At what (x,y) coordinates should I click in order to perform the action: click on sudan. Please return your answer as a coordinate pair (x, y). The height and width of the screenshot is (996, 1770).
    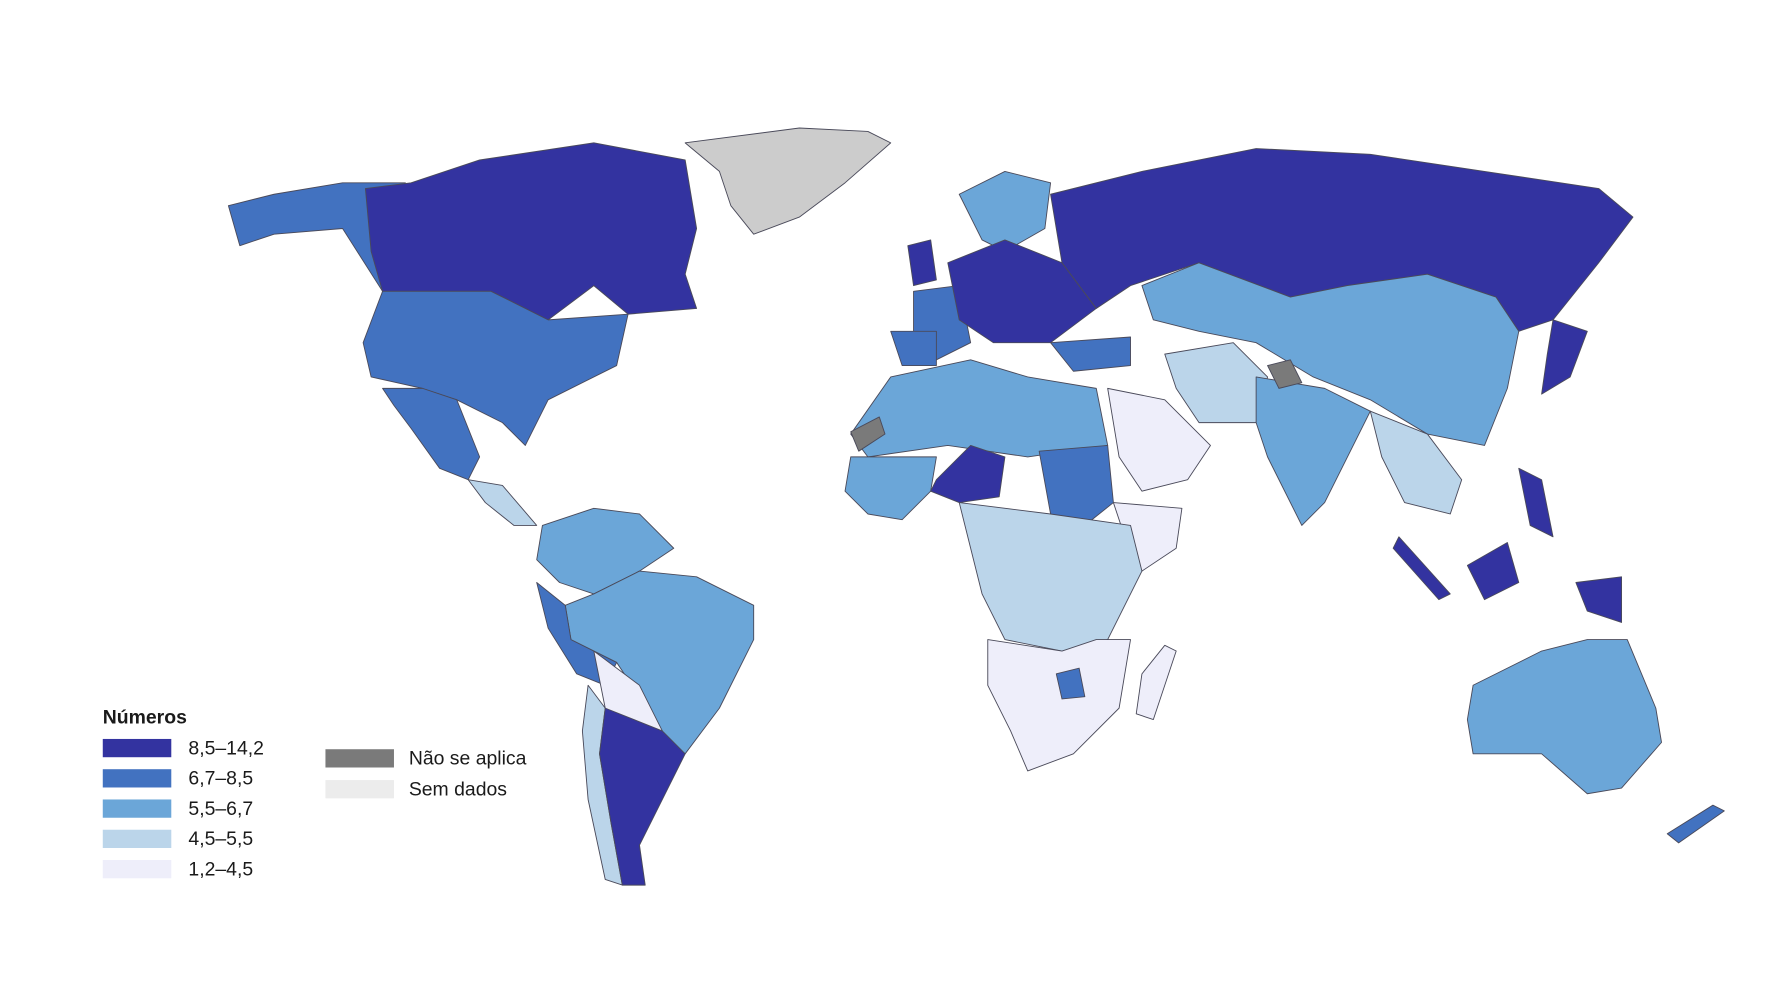
    Looking at the image, I should click on (1076, 485).